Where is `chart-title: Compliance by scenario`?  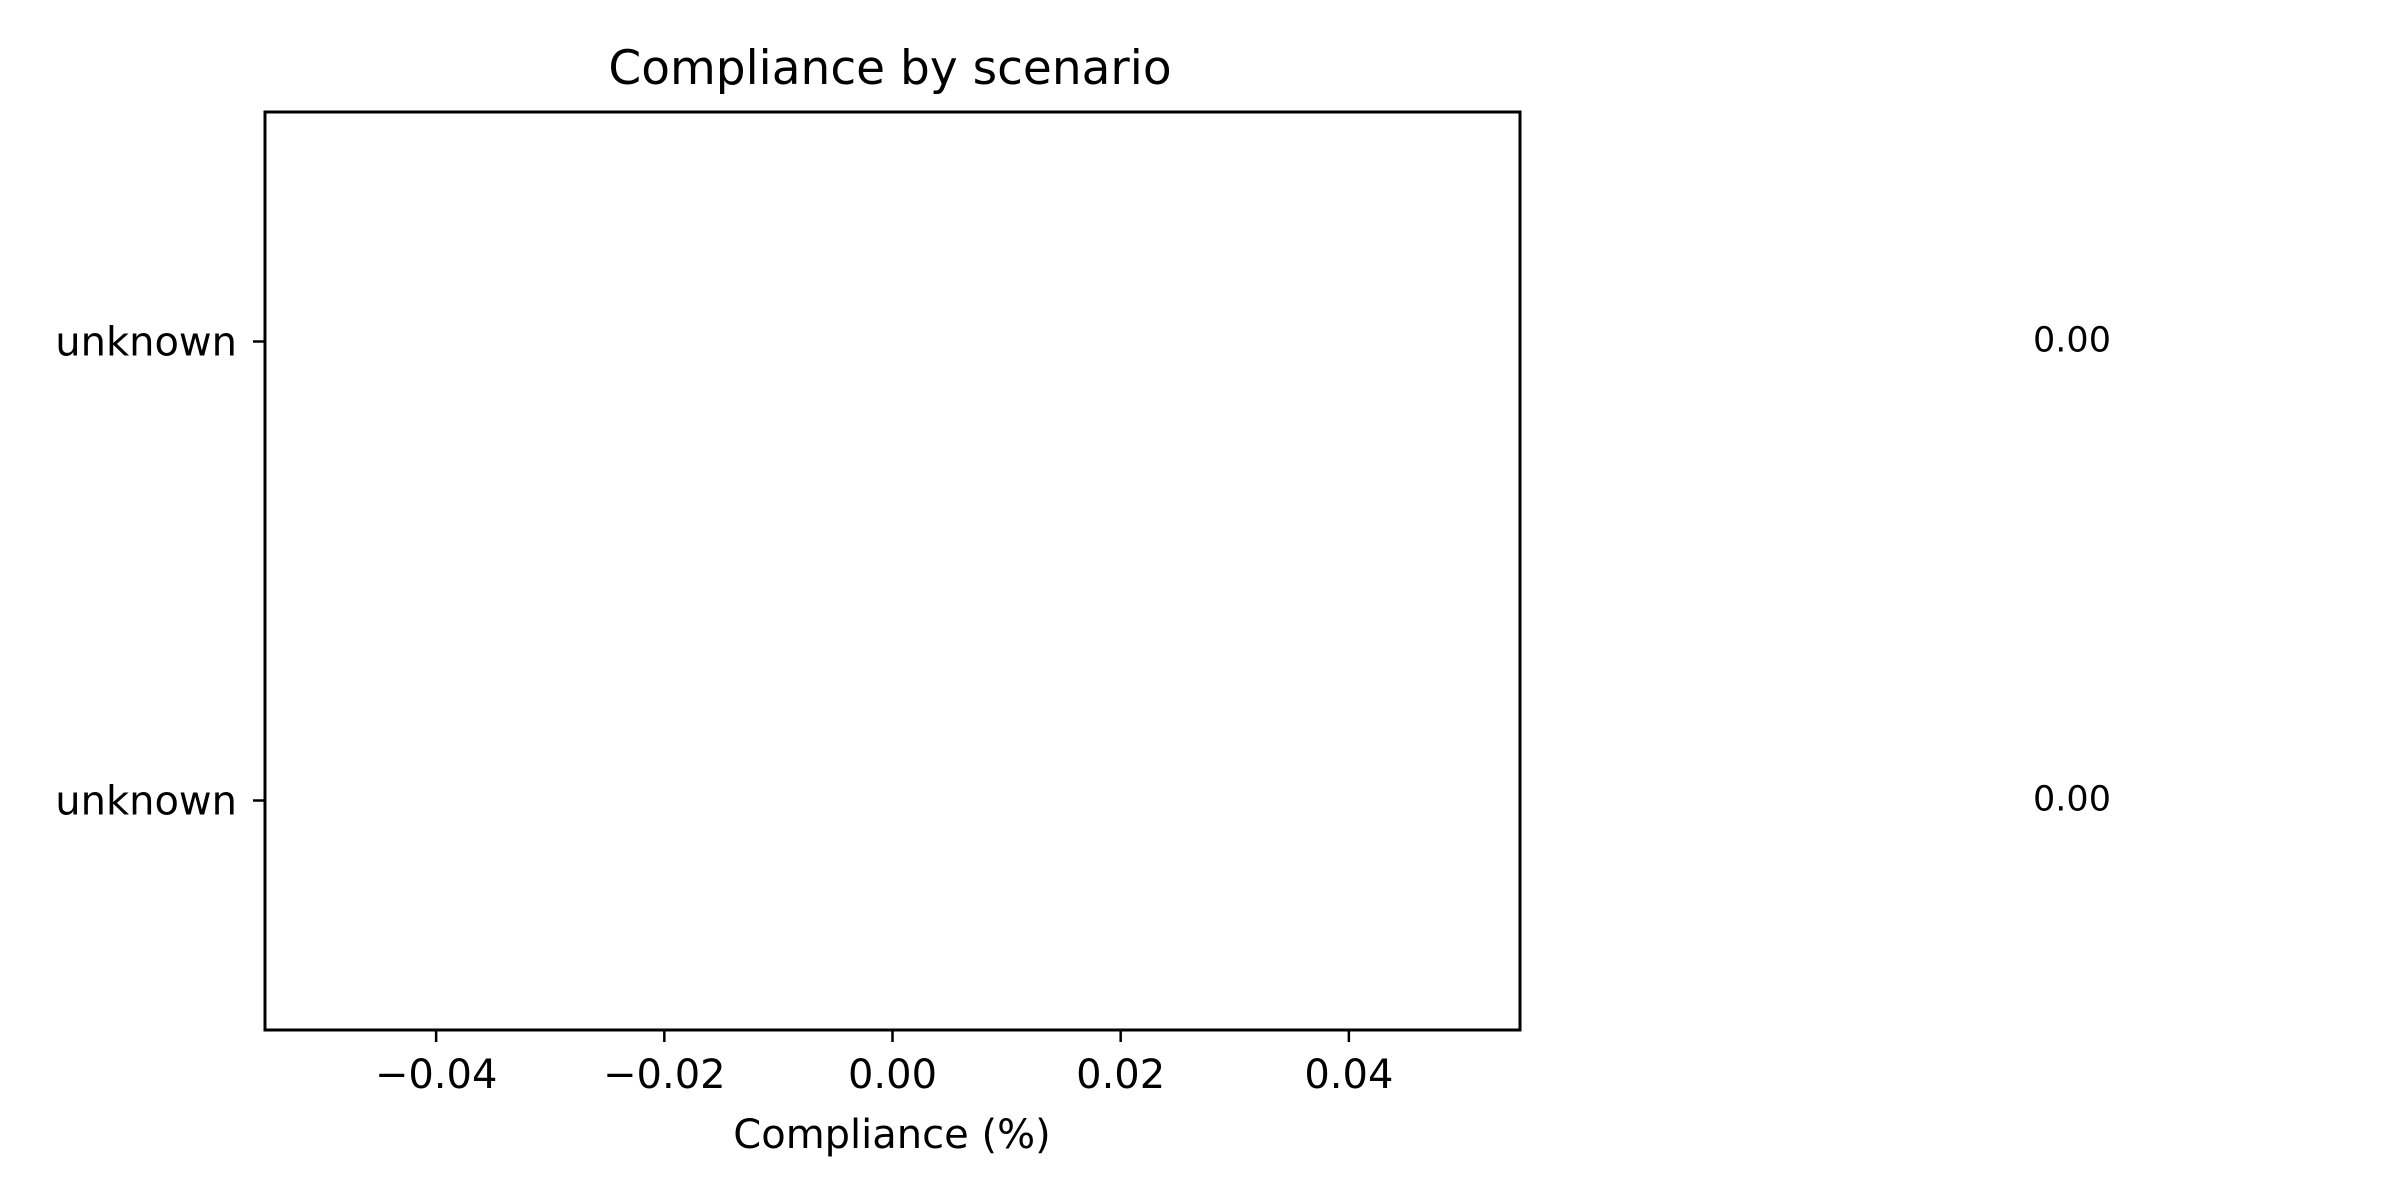 chart-title: Compliance by scenario is located at coordinates (889, 68).